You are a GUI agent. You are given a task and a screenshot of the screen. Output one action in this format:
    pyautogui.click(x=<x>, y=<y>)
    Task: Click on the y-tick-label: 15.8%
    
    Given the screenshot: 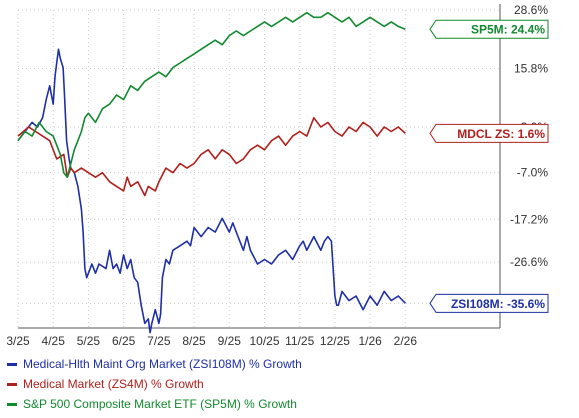 What is the action you would take?
    pyautogui.click(x=531, y=68)
    